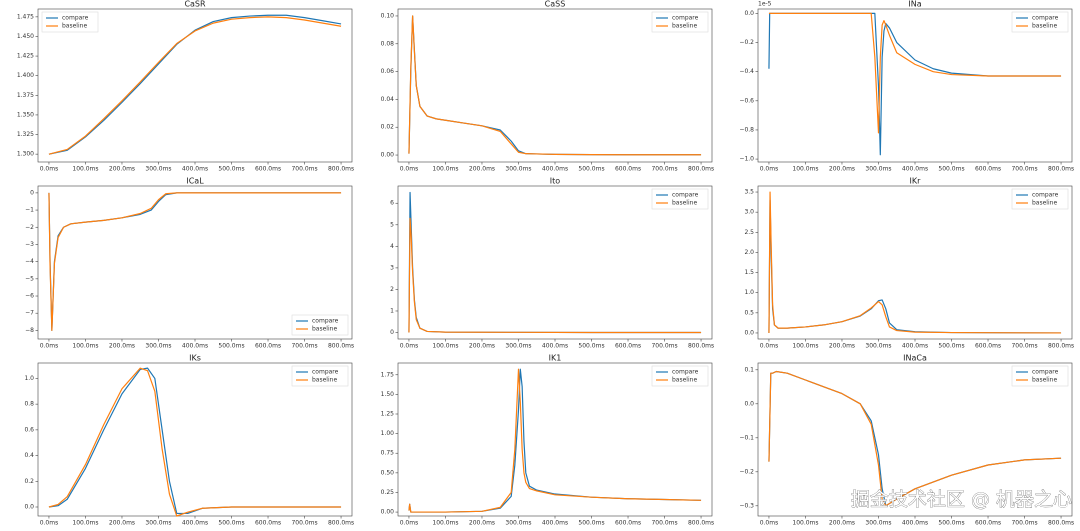 This screenshot has height=531, width=1080. What do you see at coordinates (195, 4) in the screenshot?
I see `chart-title: CaSR` at bounding box center [195, 4].